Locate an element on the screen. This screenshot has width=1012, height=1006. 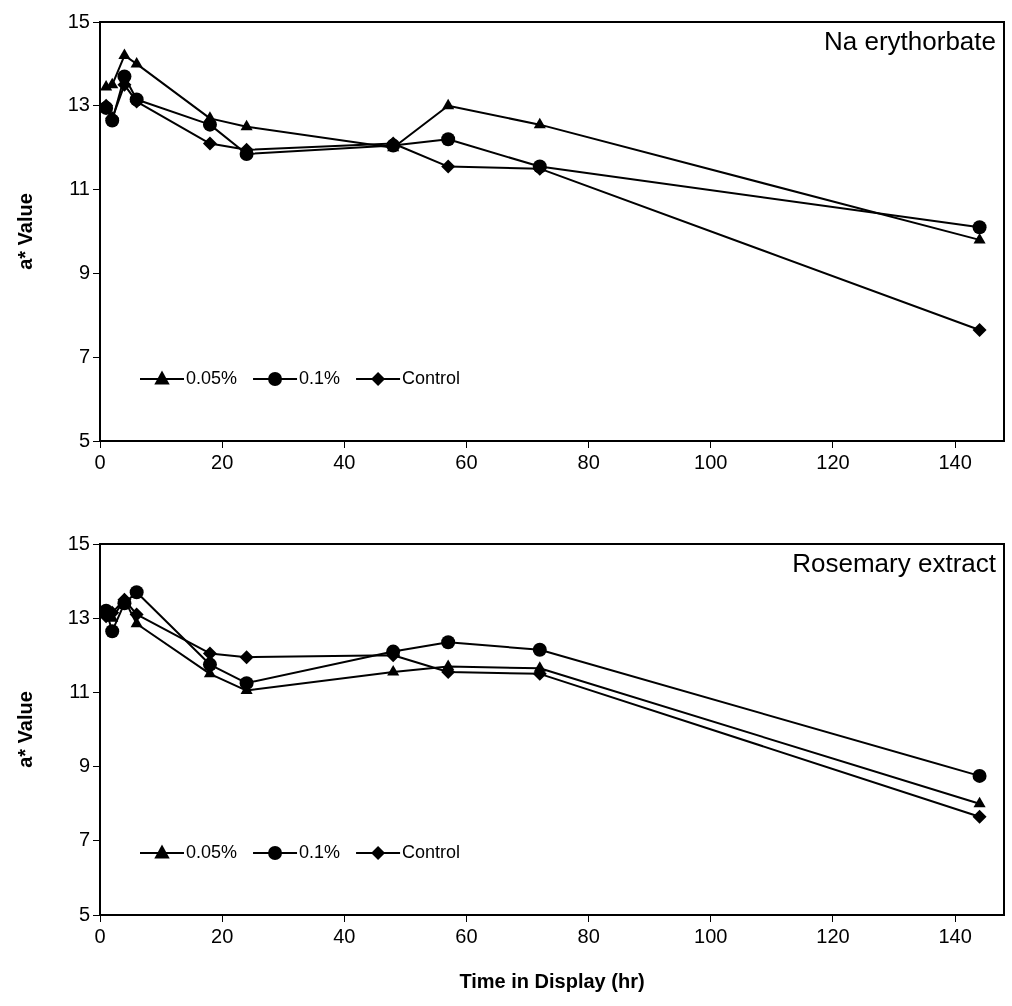
x-axis-title: Time in Display (hr) is located at coordinates (552, 980).